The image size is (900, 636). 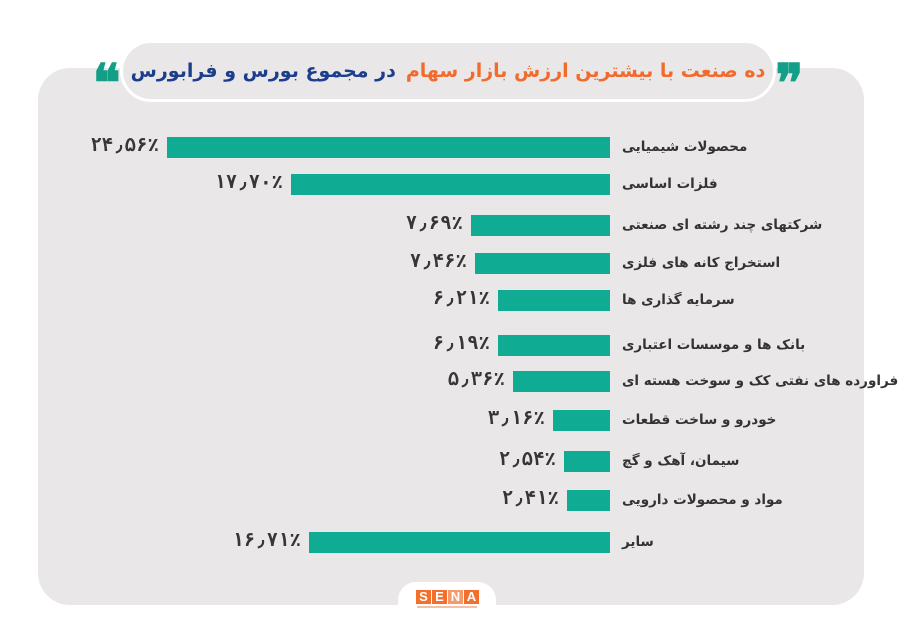 What do you see at coordinates (760, 381) in the screenshot?
I see `category-label: فراورده های نفتی کک و سوخت هسته ای` at bounding box center [760, 381].